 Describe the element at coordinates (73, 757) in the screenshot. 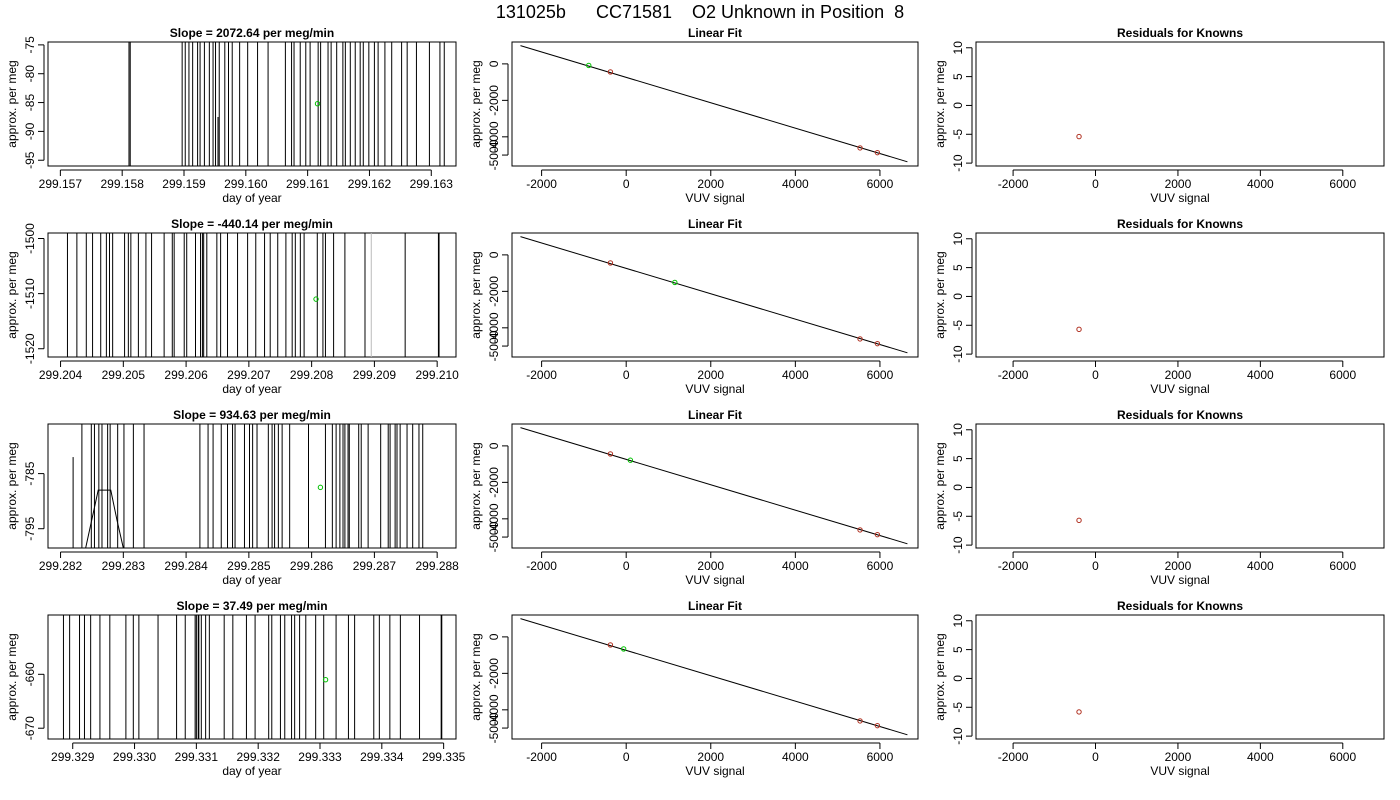

I see `x-tick-label: 299.329` at that location.